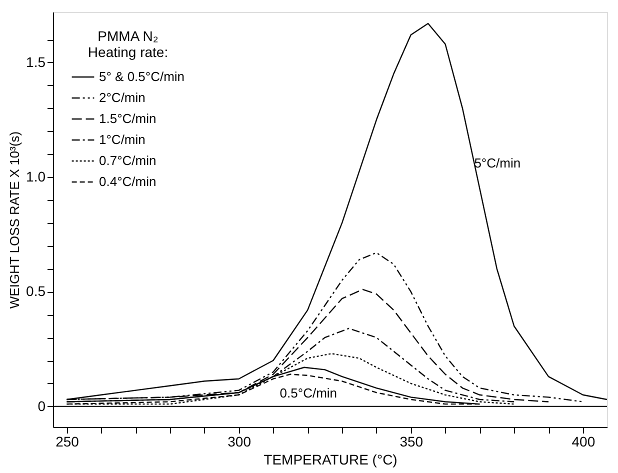  What do you see at coordinates (127, 118) in the screenshot?
I see `legend-label: 1.5°C/min` at bounding box center [127, 118].